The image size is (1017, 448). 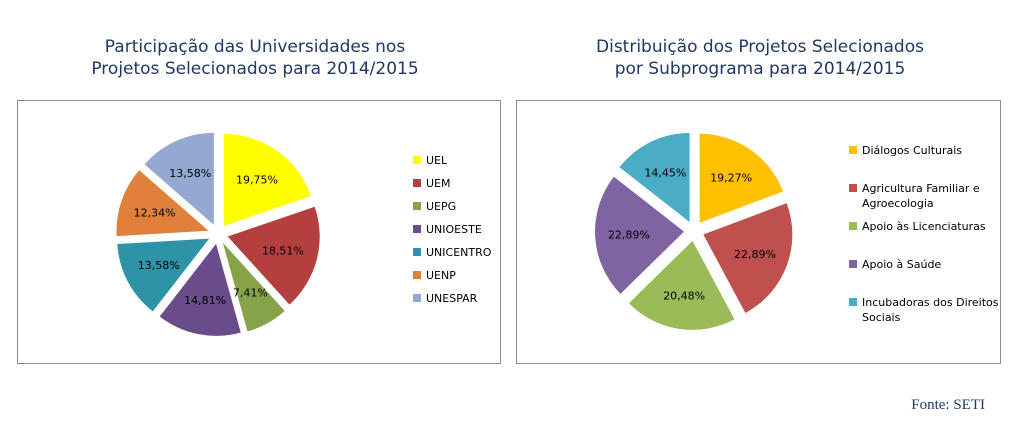 What do you see at coordinates (452, 298) in the screenshot?
I see `legend-label: UNESPAR` at bounding box center [452, 298].